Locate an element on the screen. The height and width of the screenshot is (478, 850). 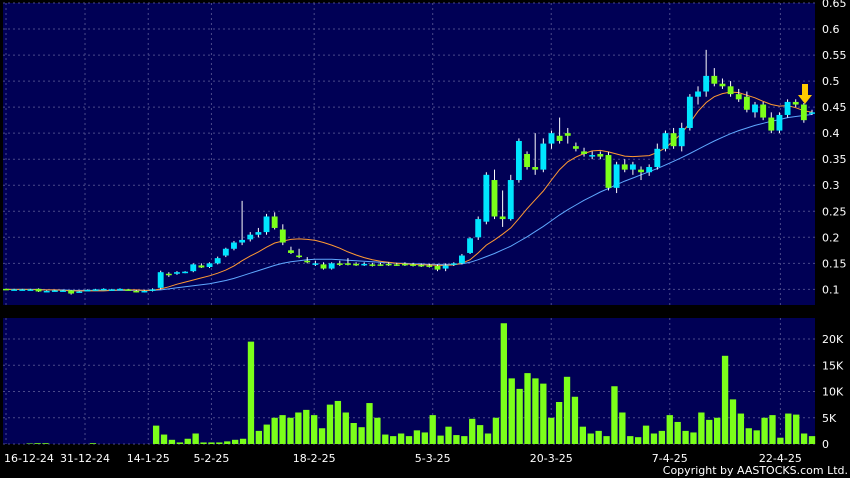
x-tick-label: 7-4-25 is located at coordinates (670, 458).